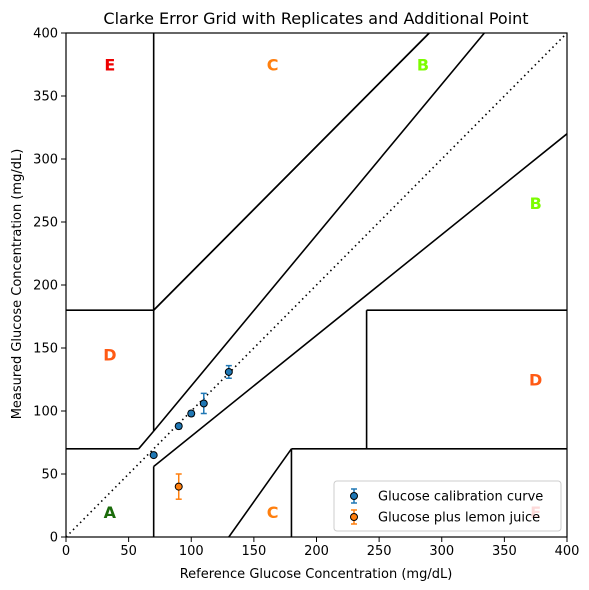  Describe the element at coordinates (45, 412) in the screenshot. I see `y-tick-label: 100` at that location.